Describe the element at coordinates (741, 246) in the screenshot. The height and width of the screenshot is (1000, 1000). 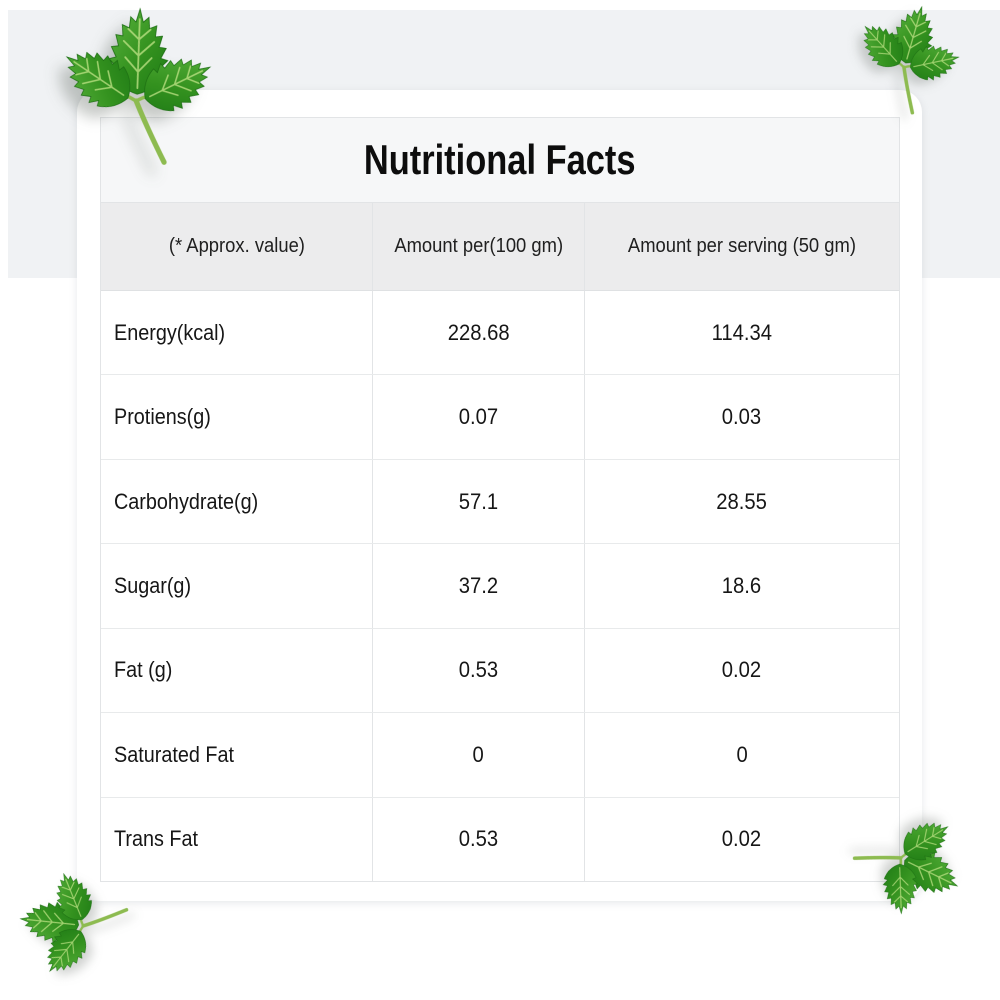
I see `header-amount-per-serving: Amount per serving (50 gm)` at that location.